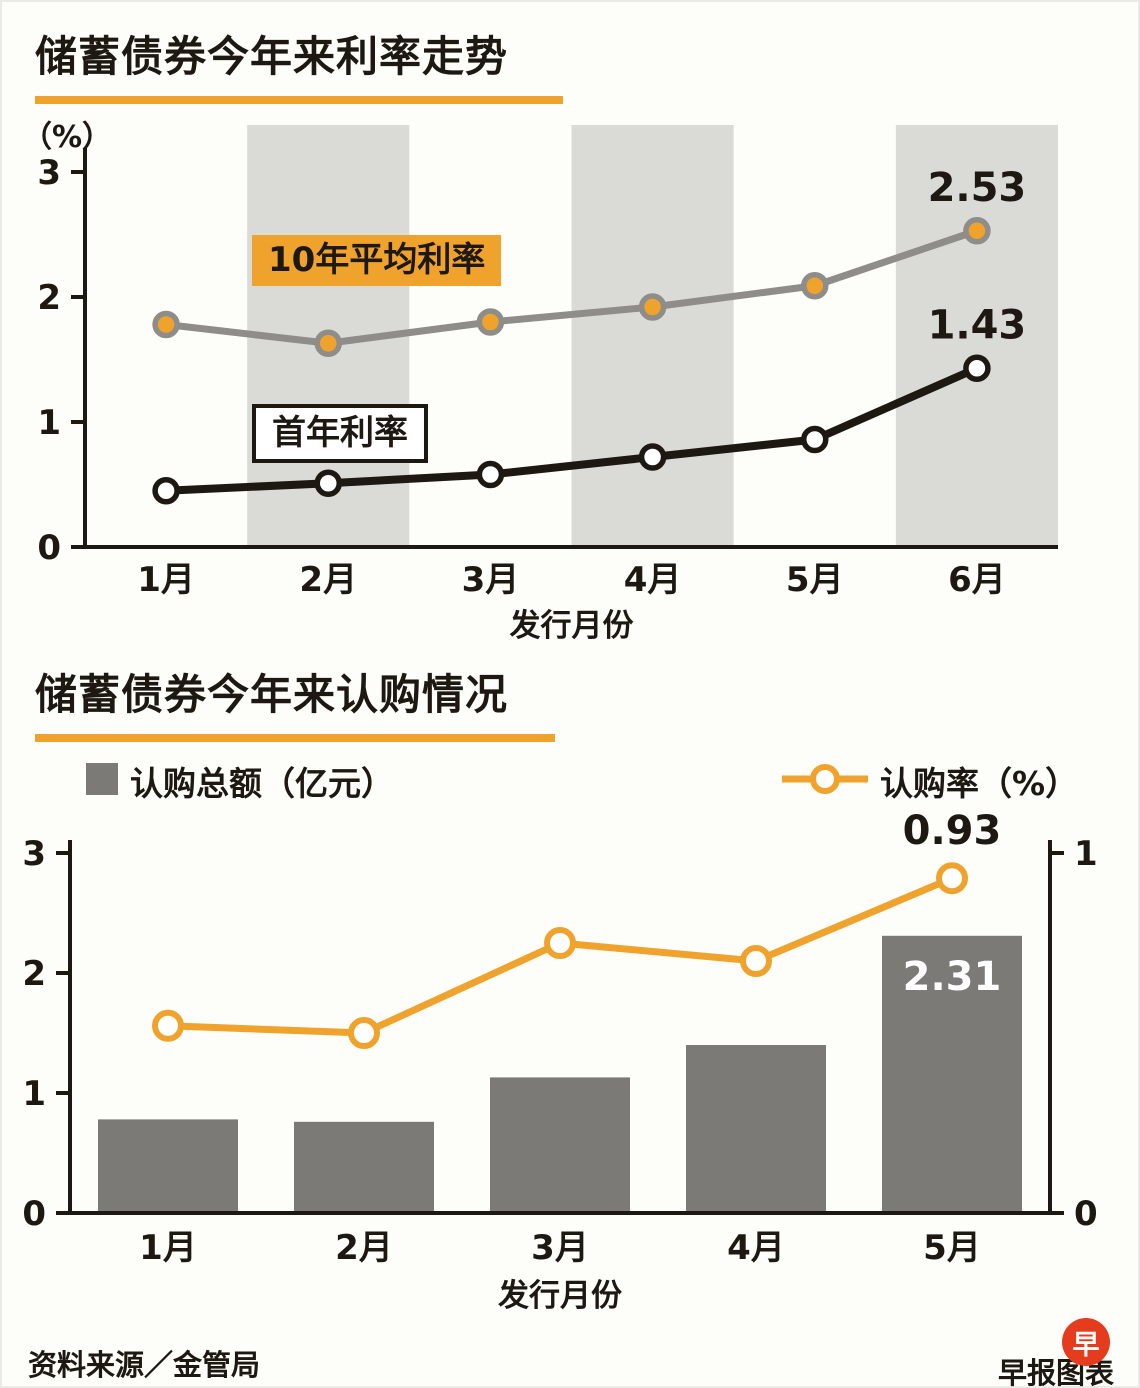 The image size is (1140, 1388). What do you see at coordinates (102, 779) in the screenshot?
I see `legend-bar-swatch` at bounding box center [102, 779].